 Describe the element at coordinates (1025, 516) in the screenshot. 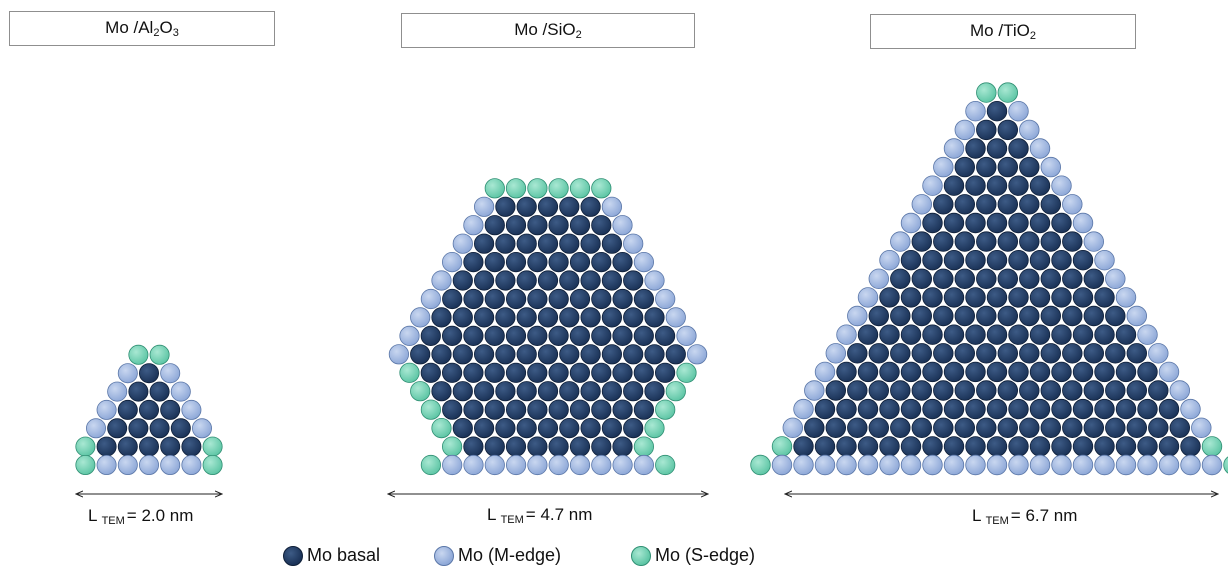

I see `length-label-tio2: L TEM = 6.7 nm` at that location.